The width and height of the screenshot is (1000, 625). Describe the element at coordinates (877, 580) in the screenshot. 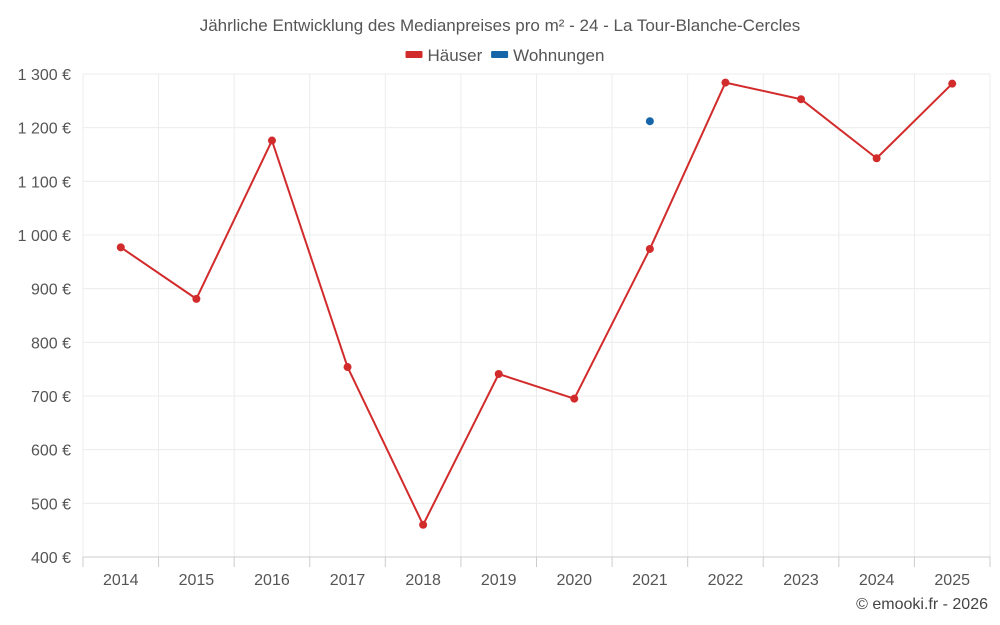

I see `x-tick-label: 2024` at that location.